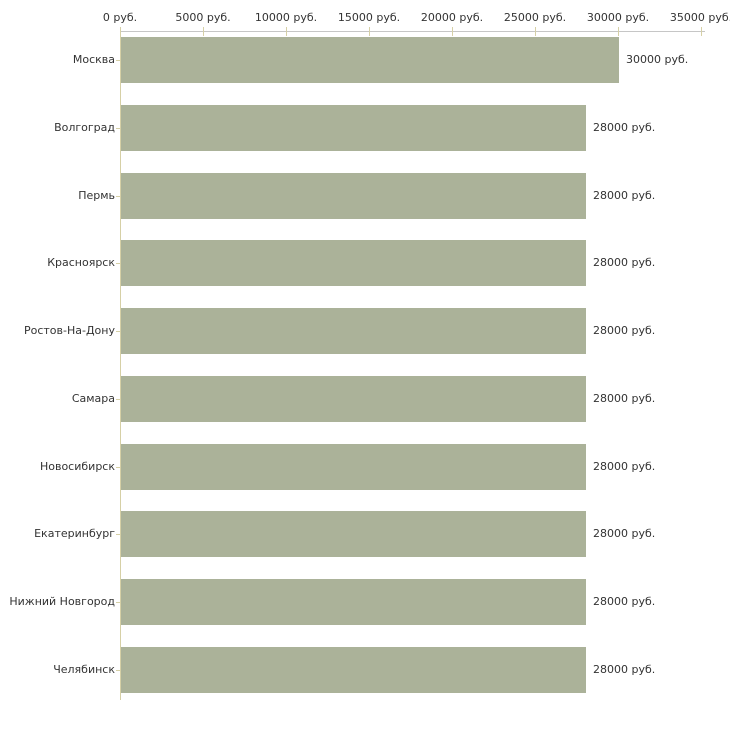  What do you see at coordinates (120, 365) in the screenshot?
I see `y-axis-line` at bounding box center [120, 365].